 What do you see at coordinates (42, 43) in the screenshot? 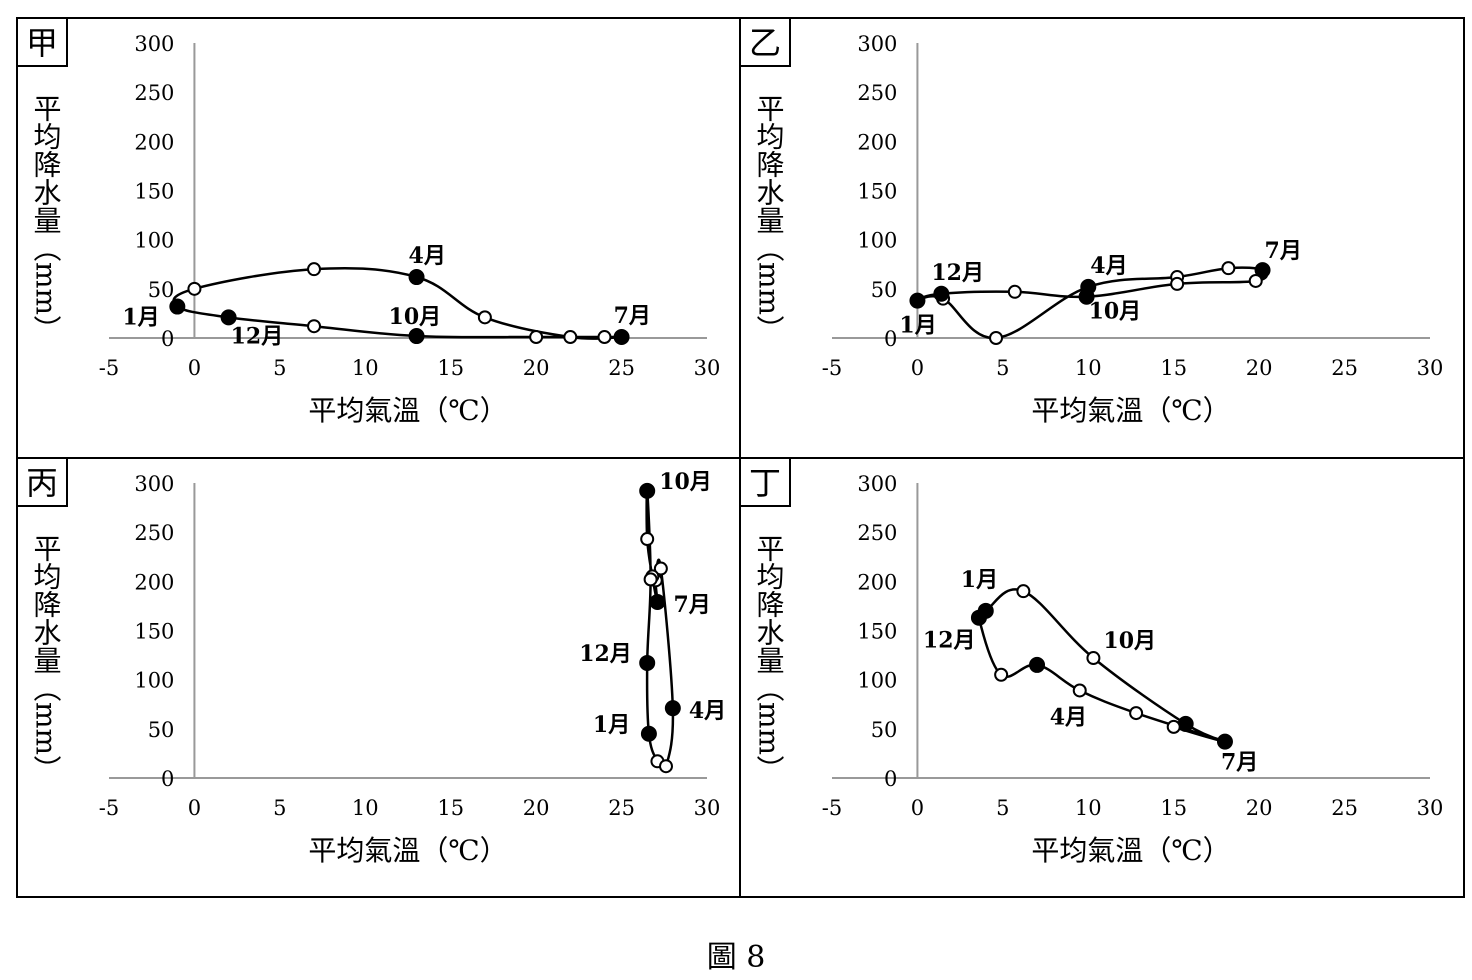
I see `panel-tag: 甲` at bounding box center [42, 43].